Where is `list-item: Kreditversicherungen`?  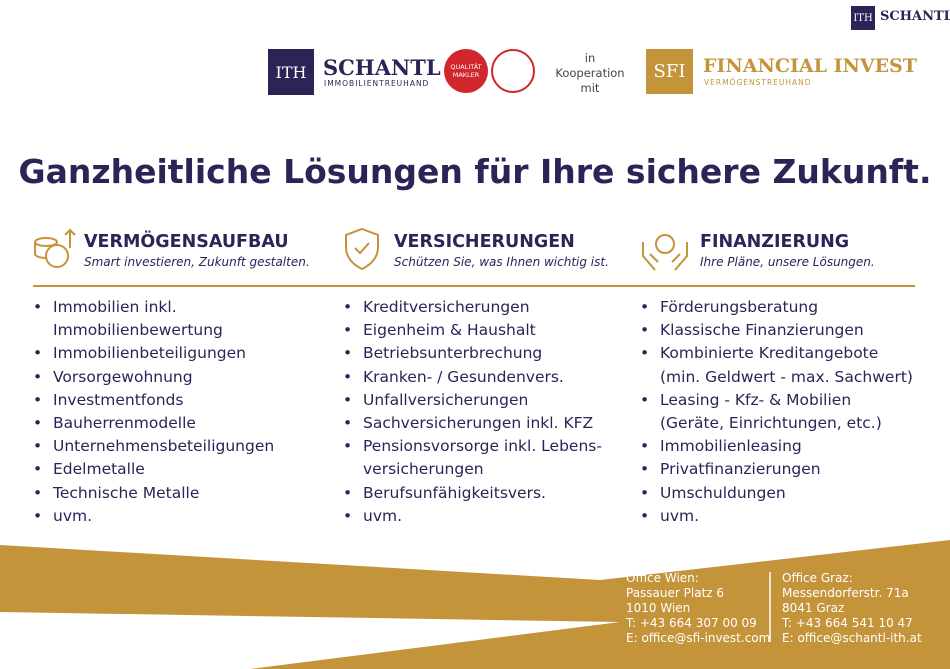
list-item: Kreditversicherungen is located at coordinates (493, 307).